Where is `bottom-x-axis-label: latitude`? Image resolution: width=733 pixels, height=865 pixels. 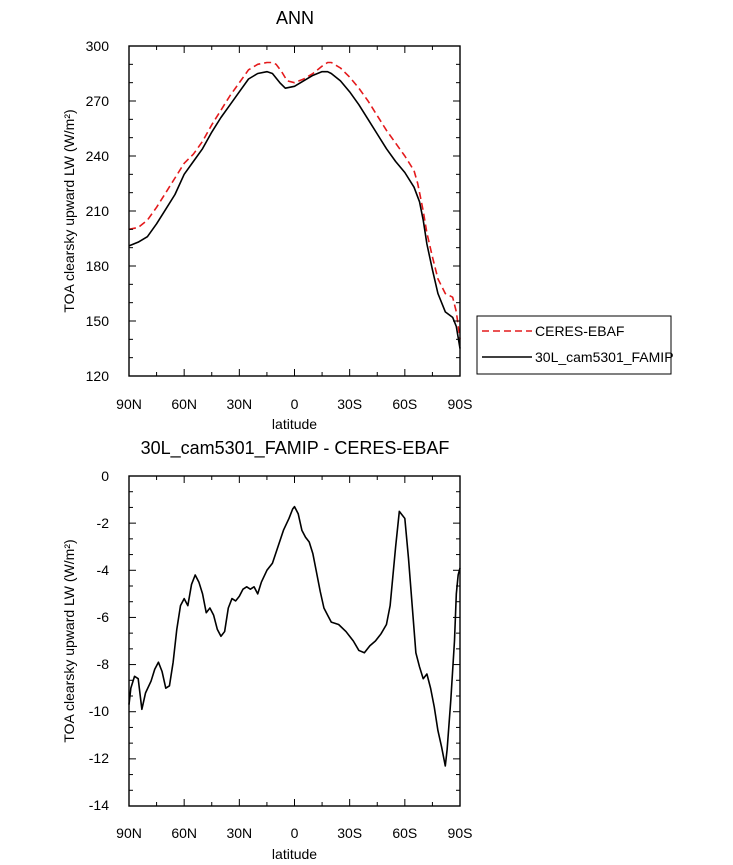 bottom-x-axis-label: latitude is located at coordinates (294, 854).